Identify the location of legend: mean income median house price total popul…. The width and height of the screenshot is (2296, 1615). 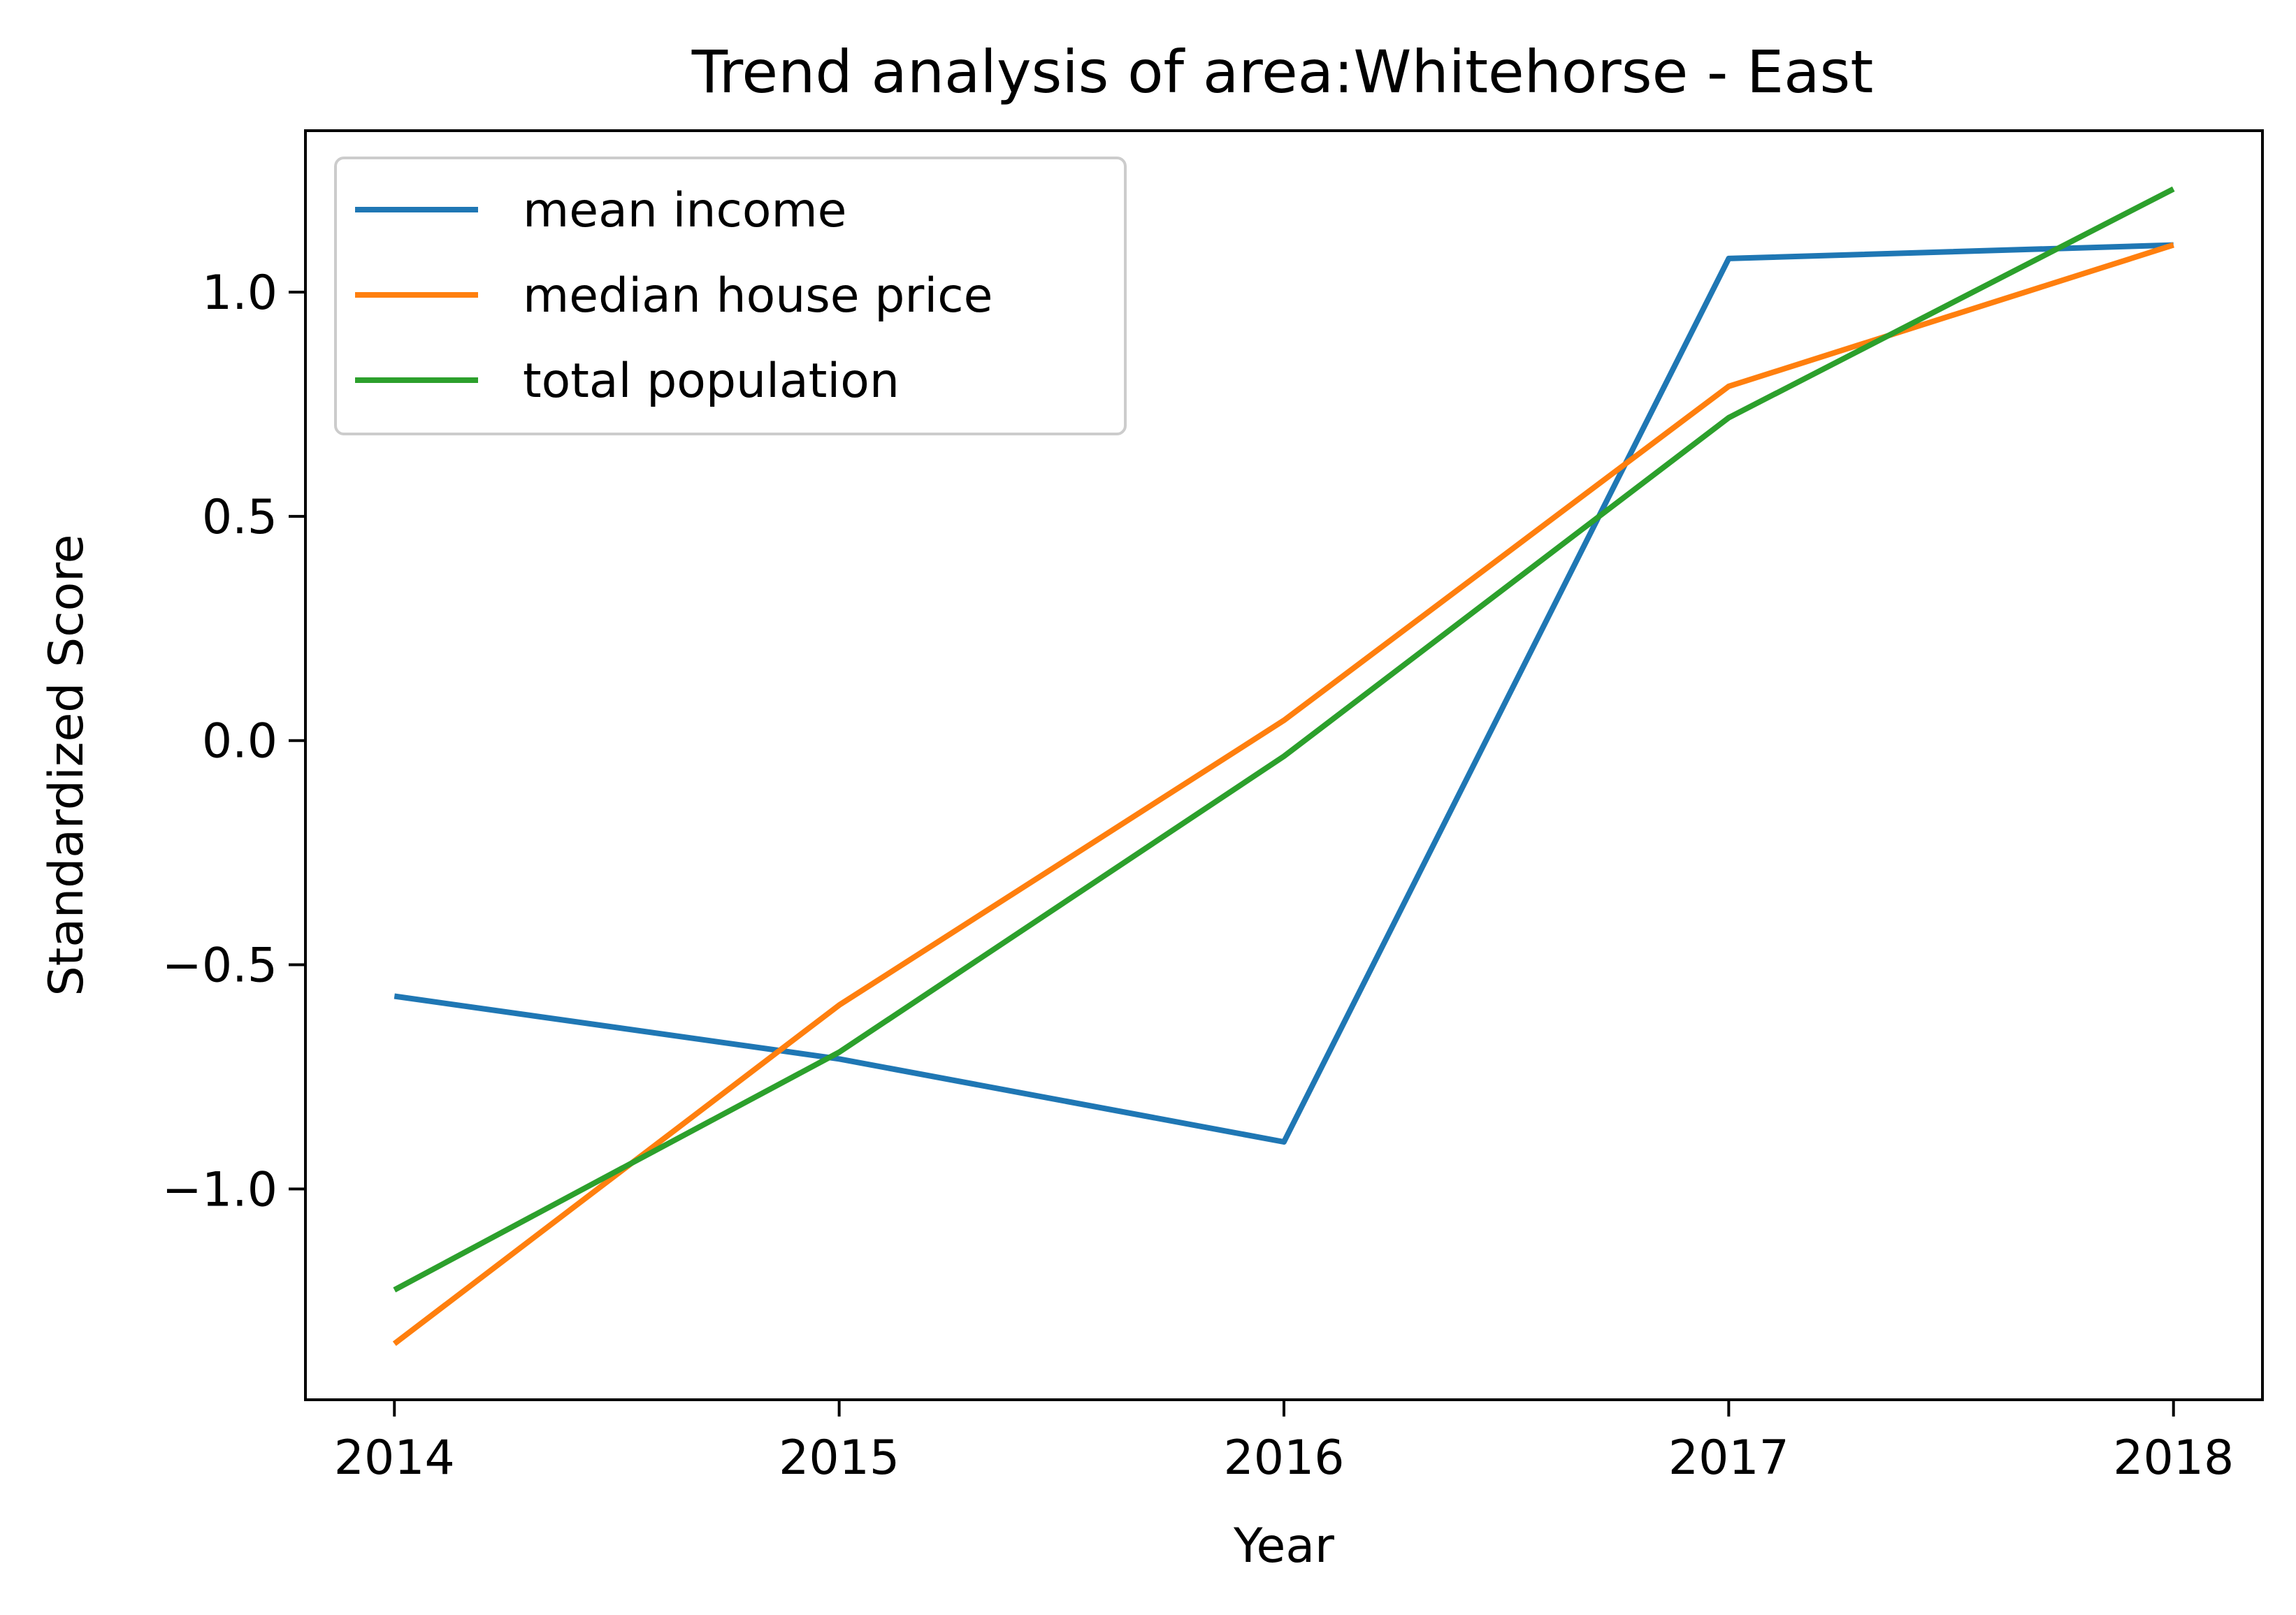
(730, 296).